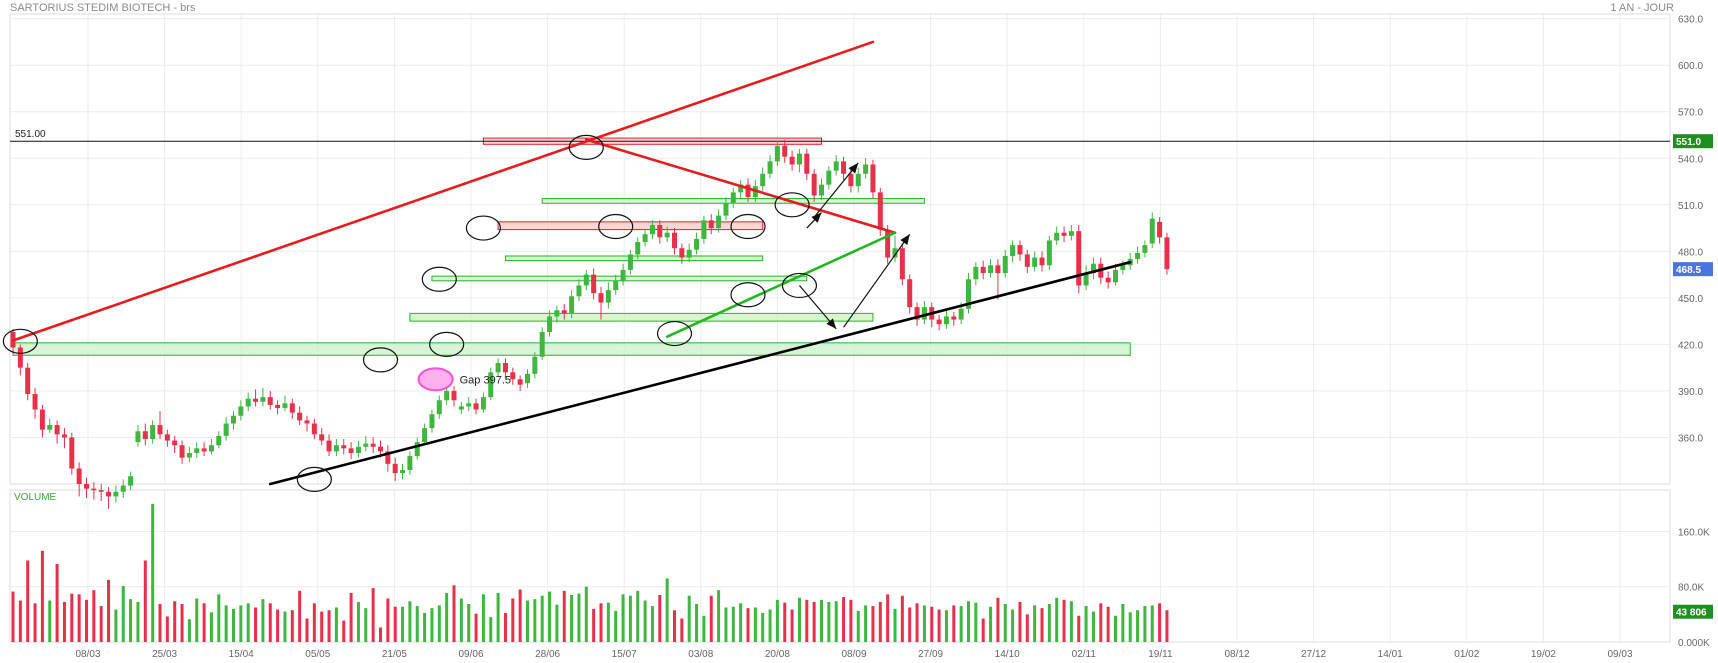  What do you see at coordinates (1693, 141) in the screenshot?
I see `horizontal-line-badge-bg` at bounding box center [1693, 141].